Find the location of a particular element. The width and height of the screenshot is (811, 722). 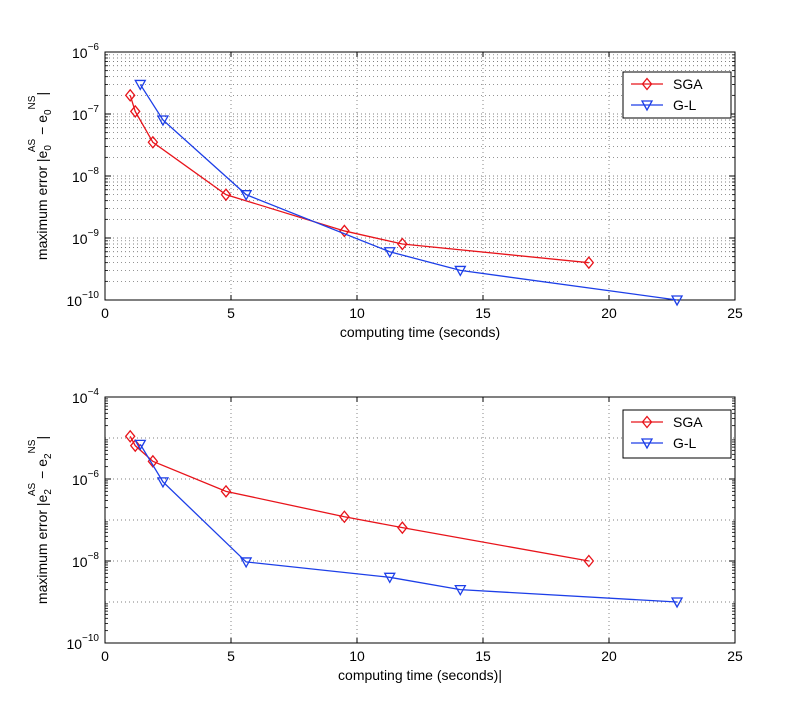

x-axis-label: computing time (seconds) is located at coordinates (420, 332).